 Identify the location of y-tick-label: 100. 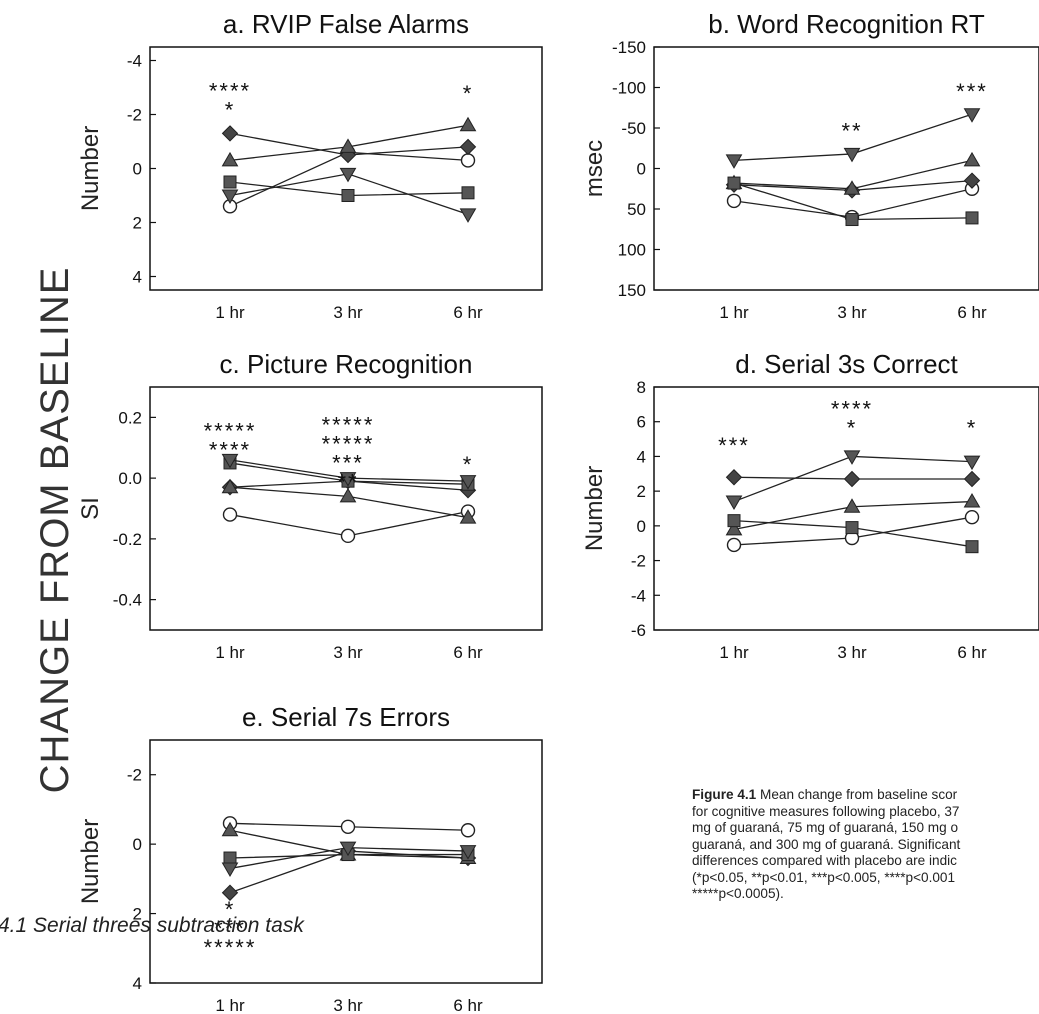
(632, 250).